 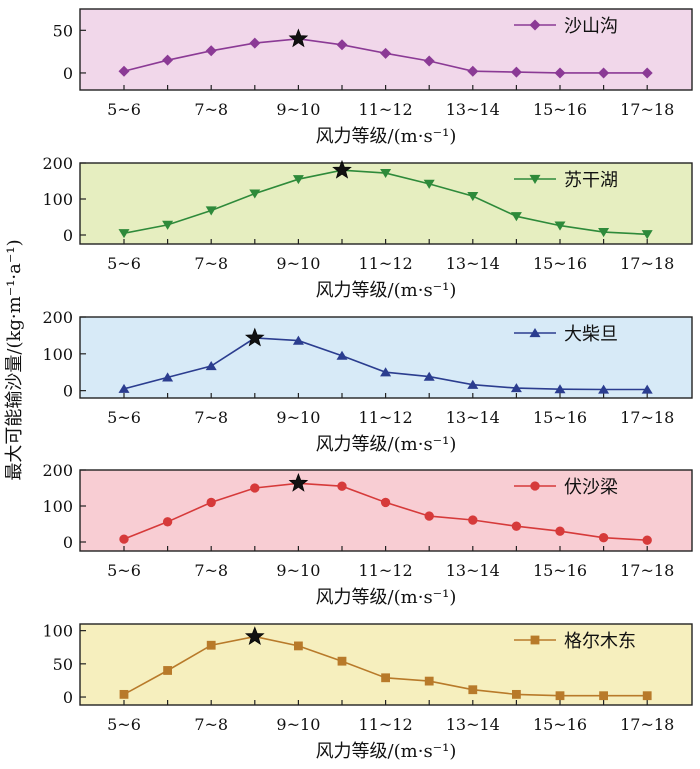 I want to click on legend-label: 沙山沟, so click(x=591, y=26).